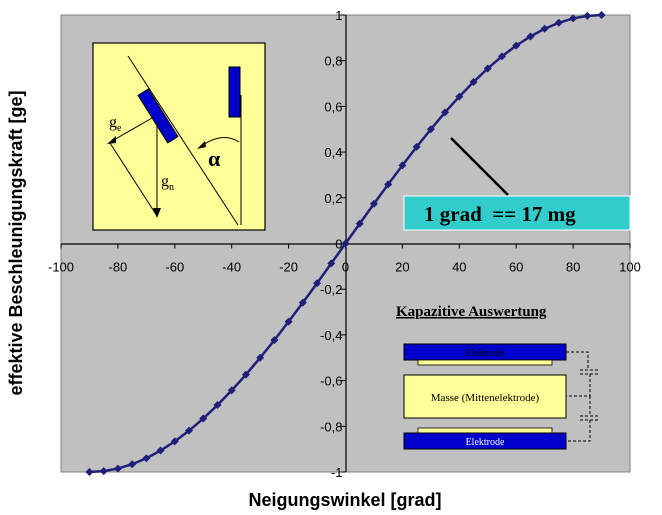  I want to click on x-tick-label: 60, so click(516, 267).